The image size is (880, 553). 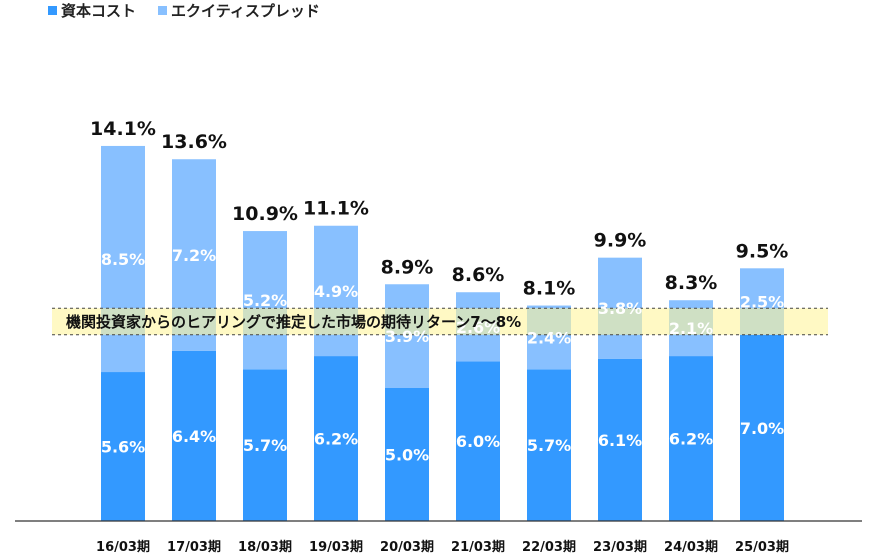 I want to click on data-label-total: 14.1%, so click(x=123, y=129).